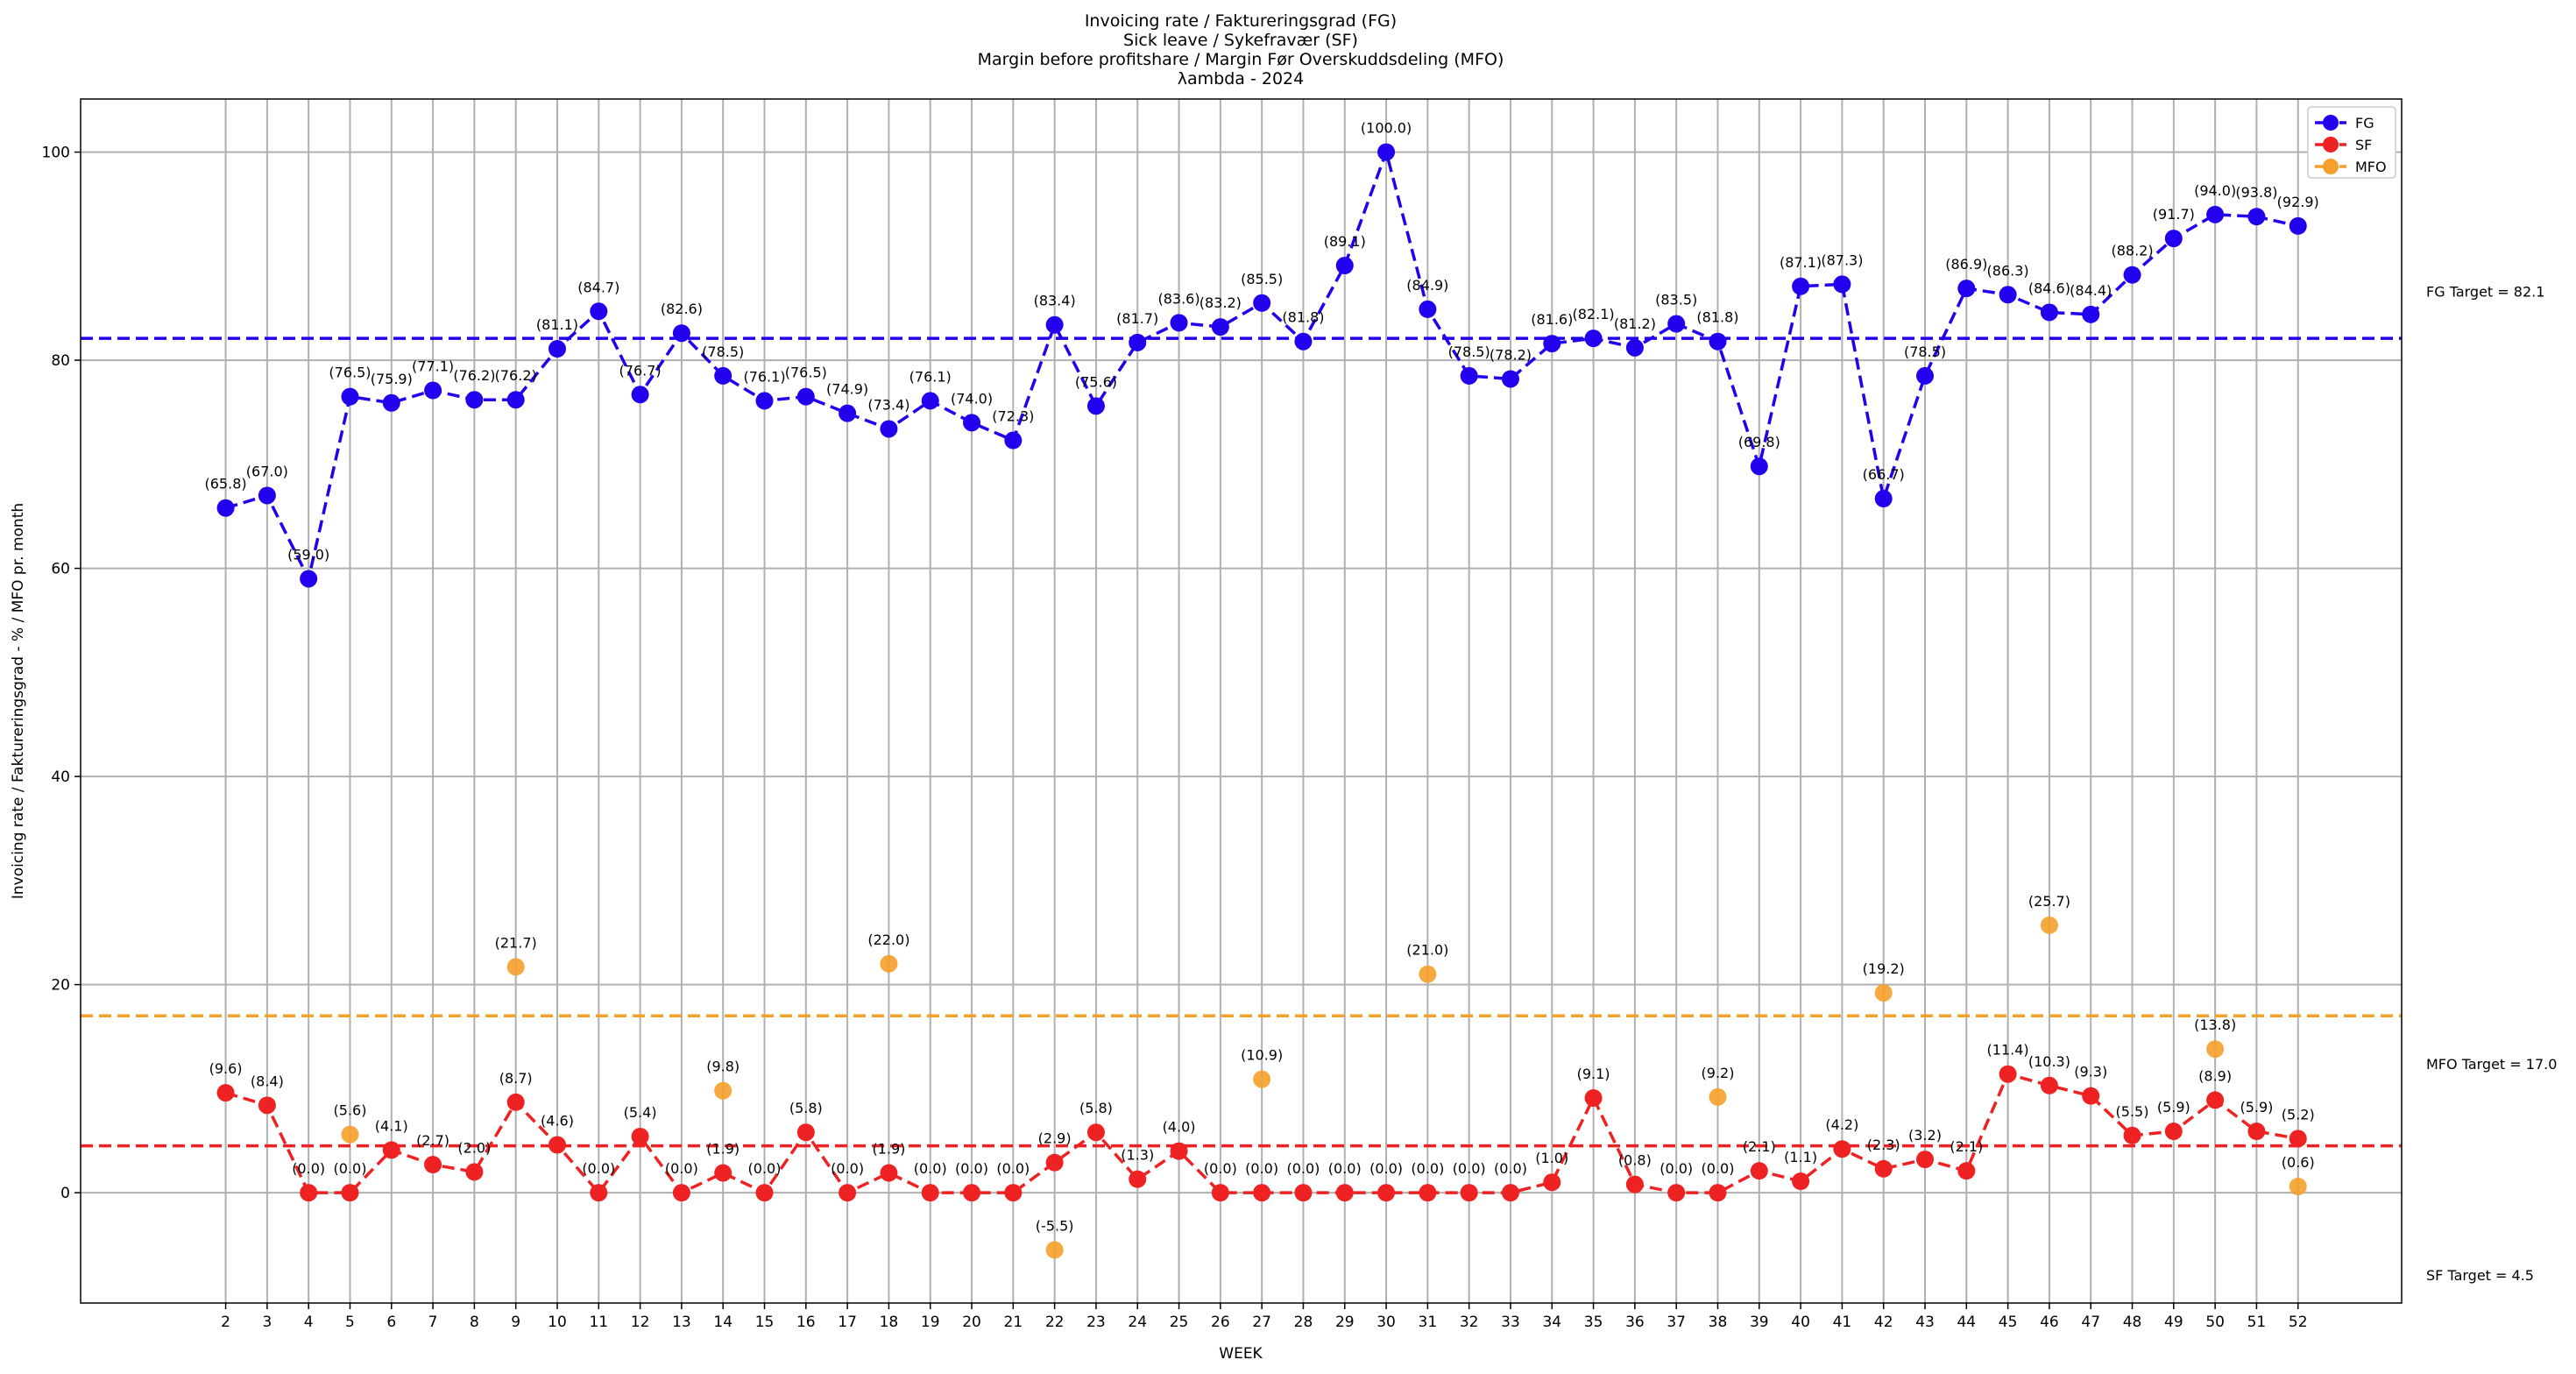  I want to click on data-label-fg: (93.8), so click(2256, 192).